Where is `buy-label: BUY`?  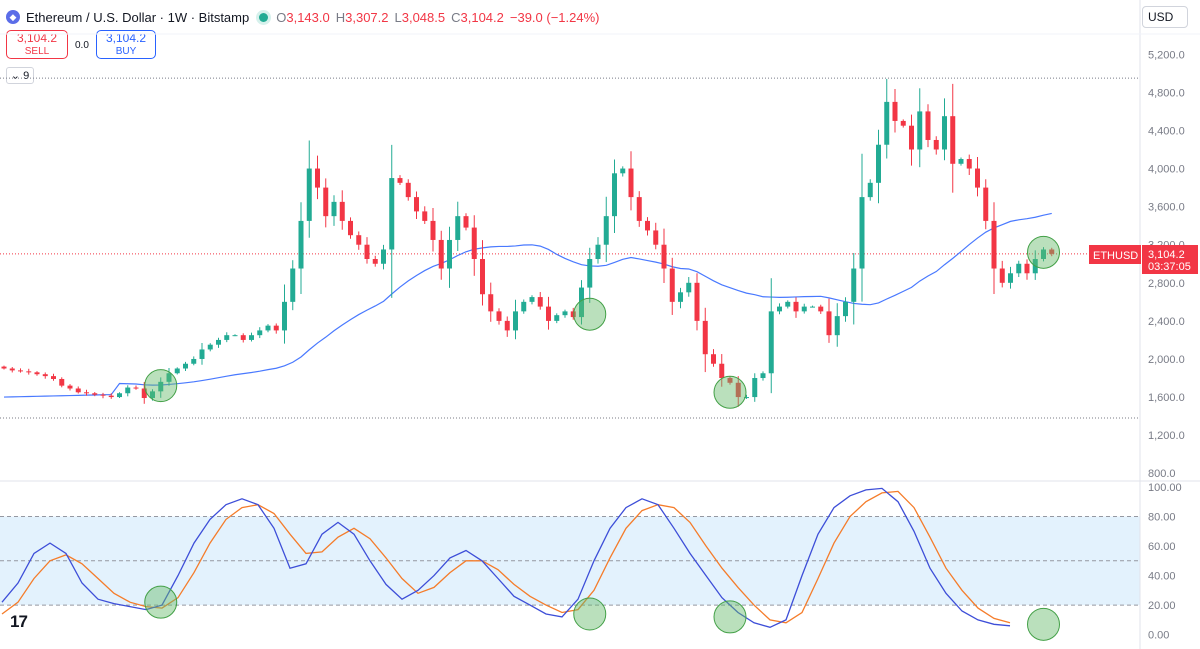 buy-label: BUY is located at coordinates (126, 51).